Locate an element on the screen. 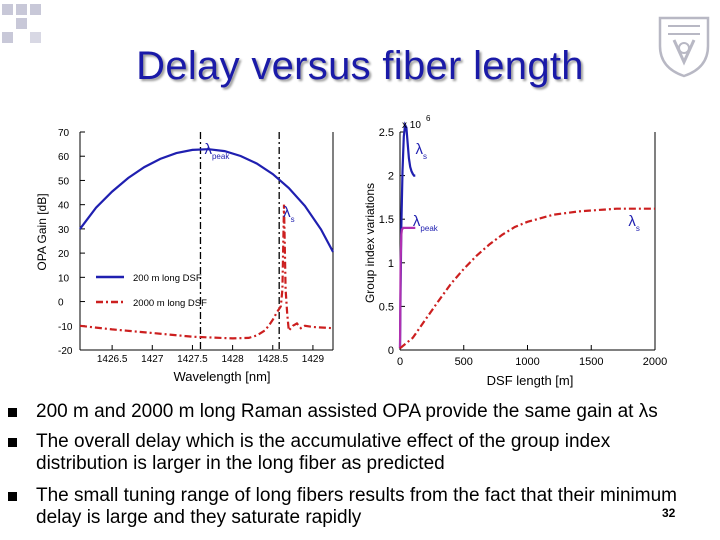 The height and width of the screenshot is (540, 720). x-tick-label: 1427 is located at coordinates (152, 359).